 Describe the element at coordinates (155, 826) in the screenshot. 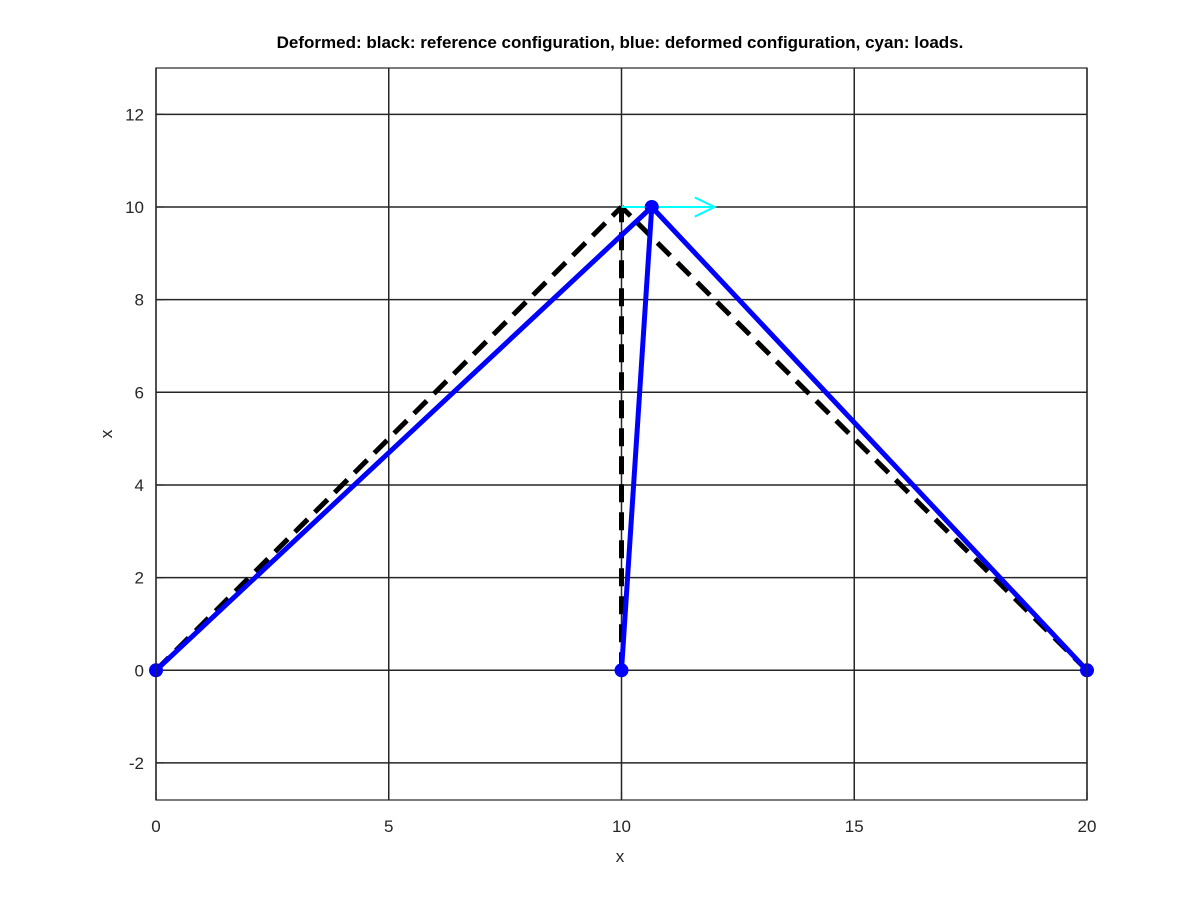

I see `x-tick-label: 0` at that location.